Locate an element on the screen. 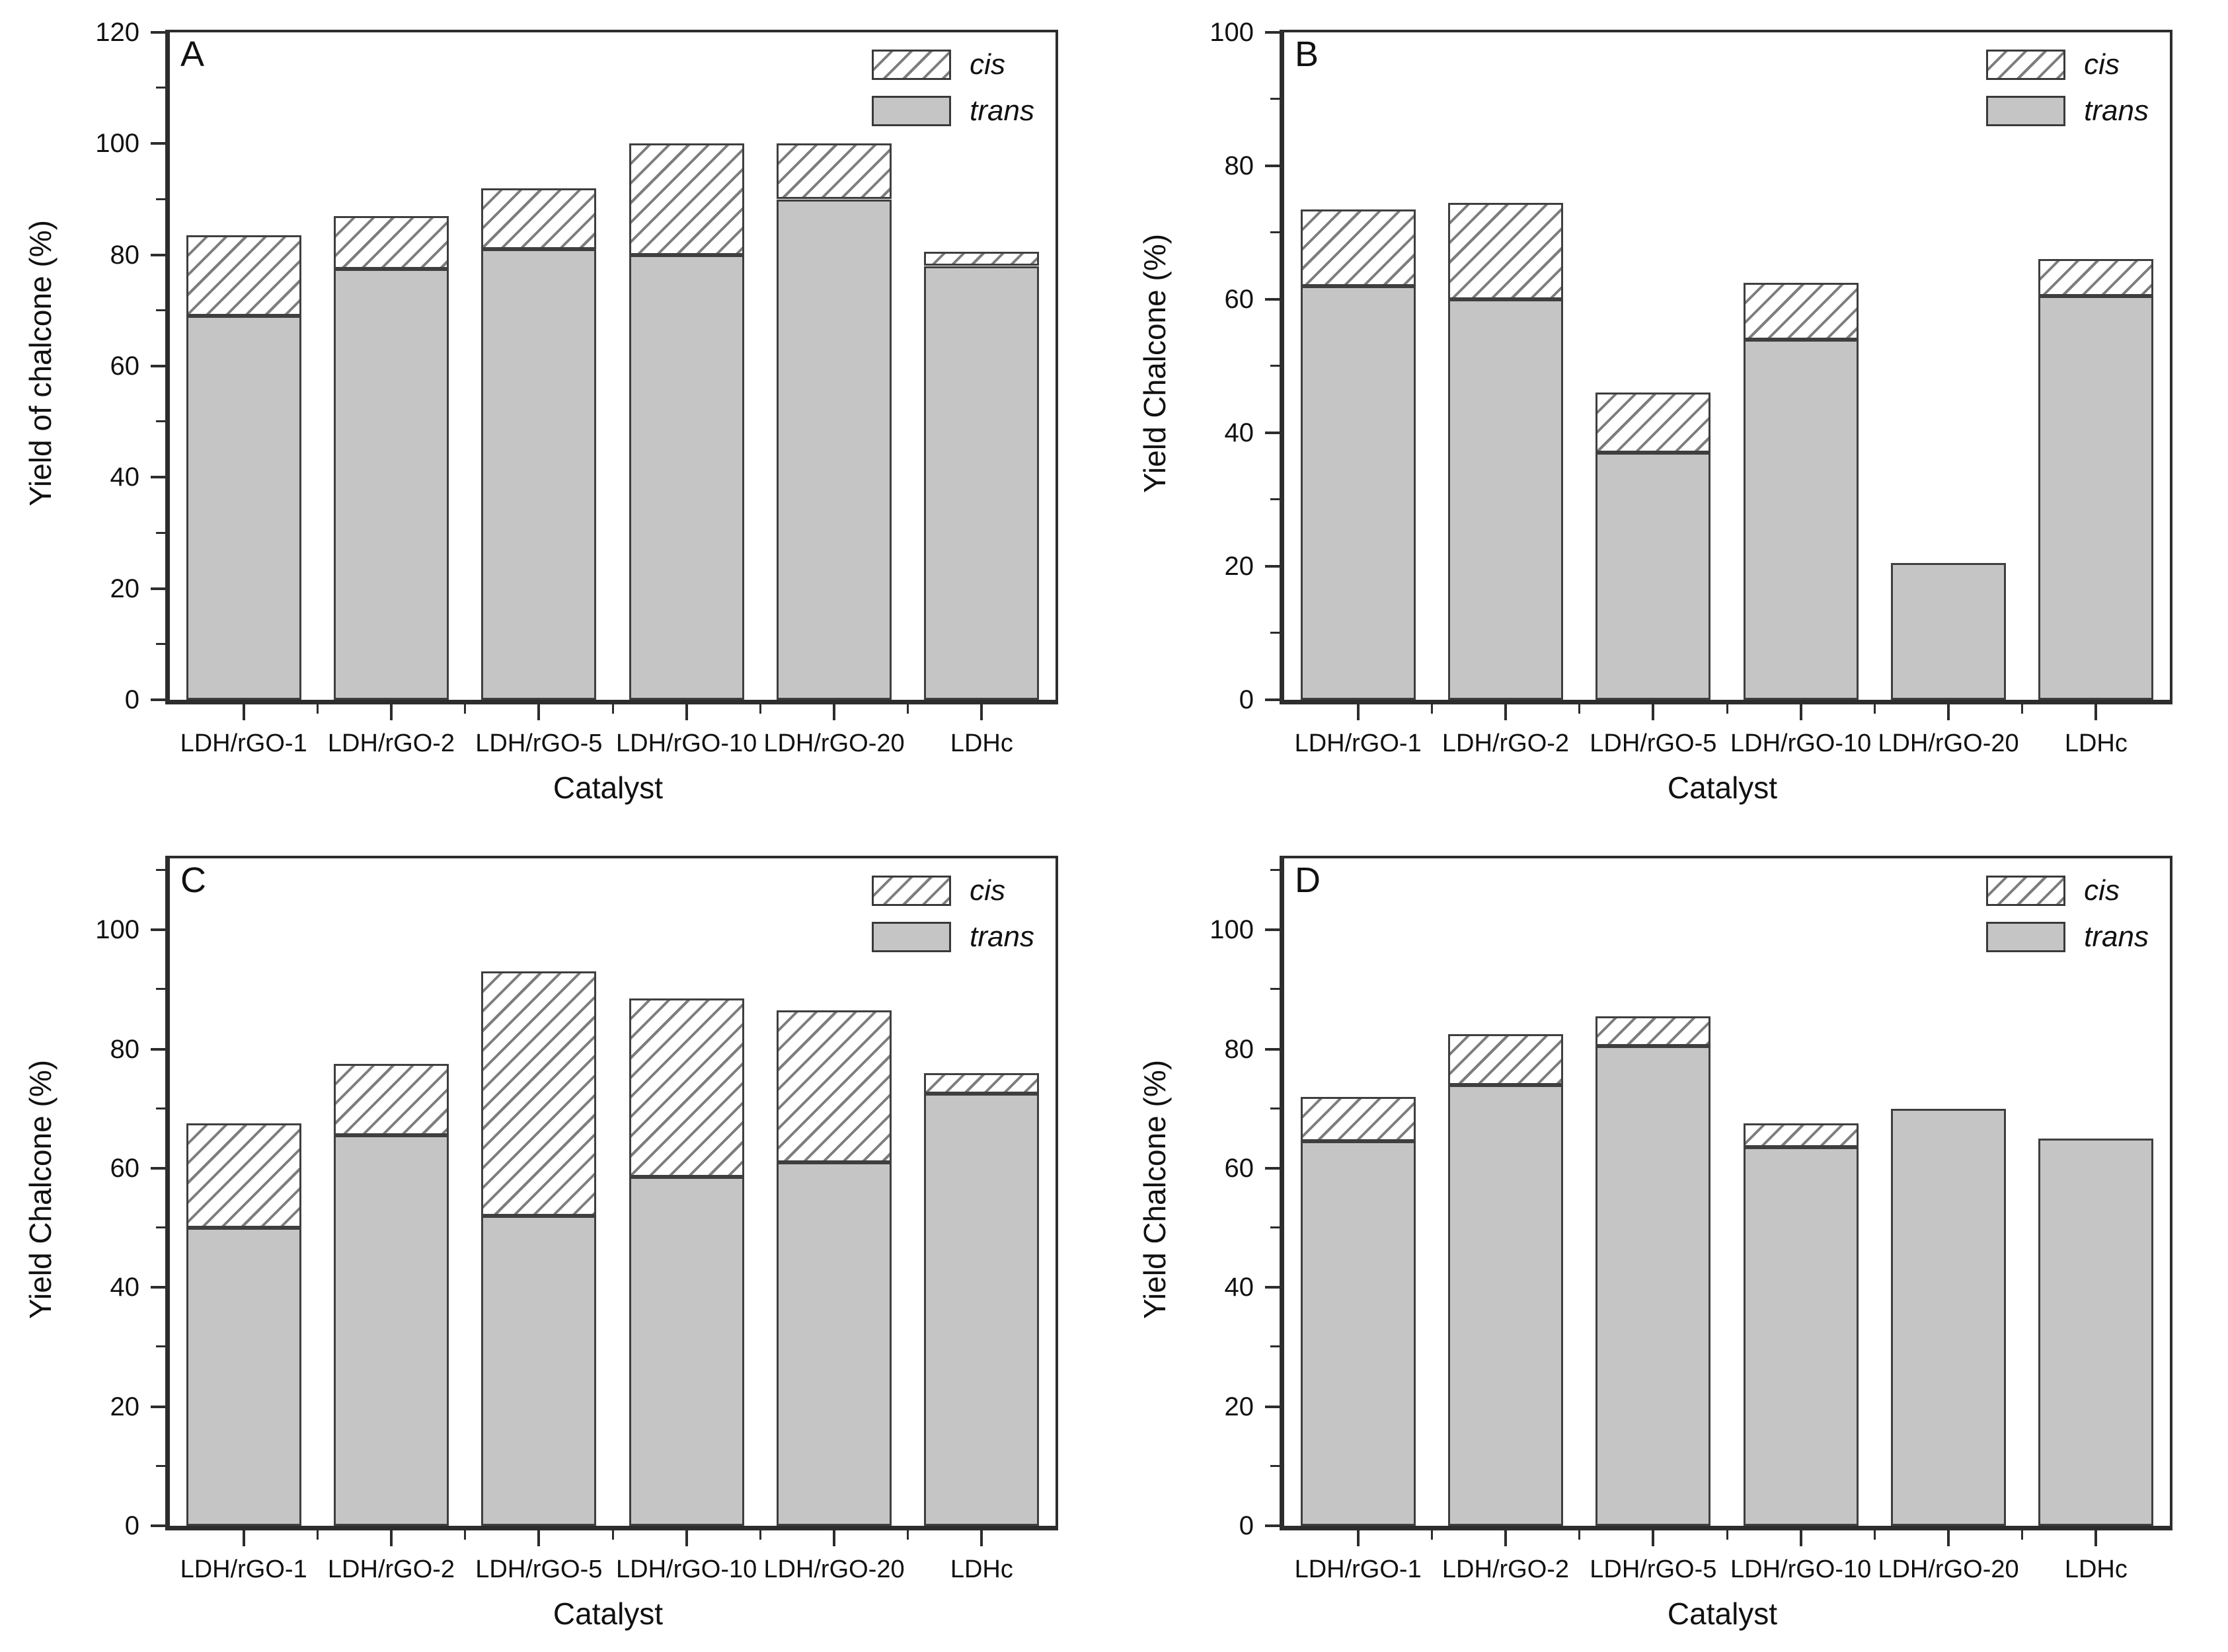 The width and height of the screenshot is (2228, 1652). x-tick-label: LDHc is located at coordinates (2096, 1570).